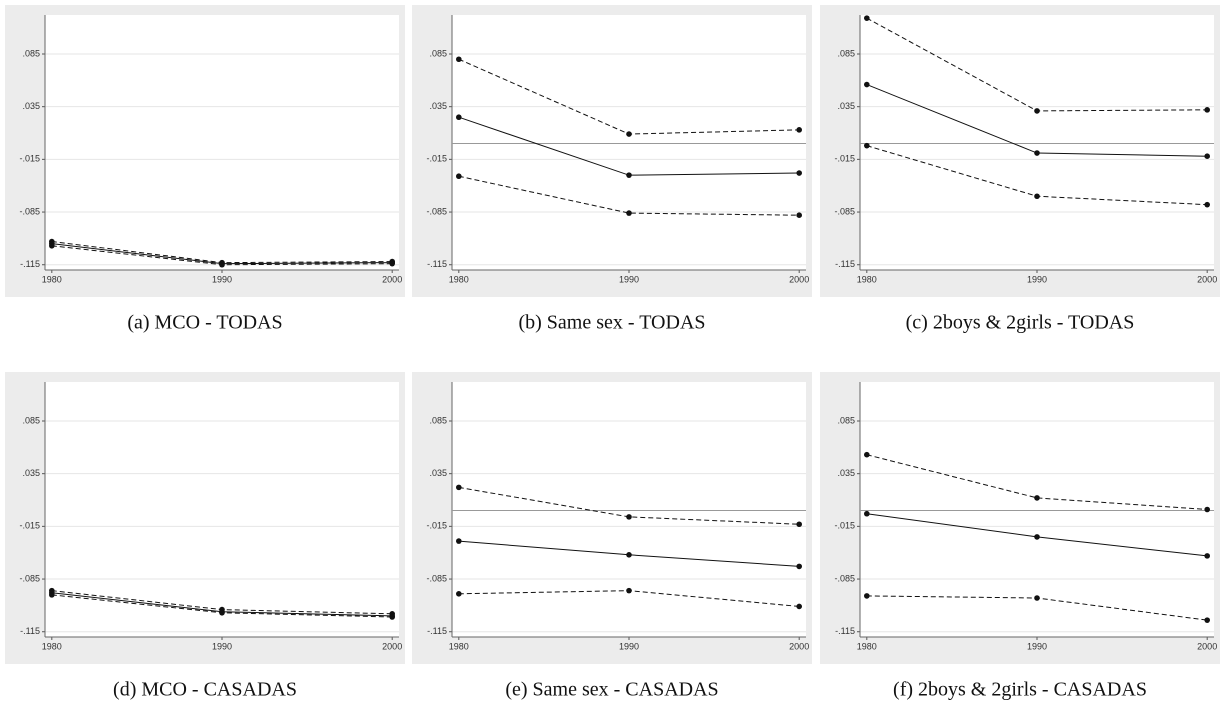 Image resolution: width=1225 pixels, height=711 pixels. I want to click on caption: (d) MCO - CASADAS, so click(205, 690).